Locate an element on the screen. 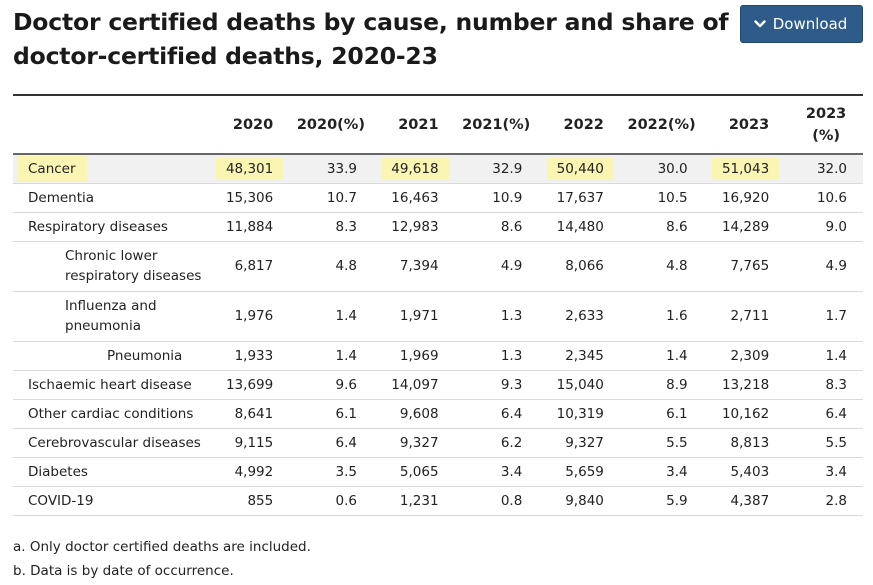  count-value: 14,480 is located at coordinates (580, 226).